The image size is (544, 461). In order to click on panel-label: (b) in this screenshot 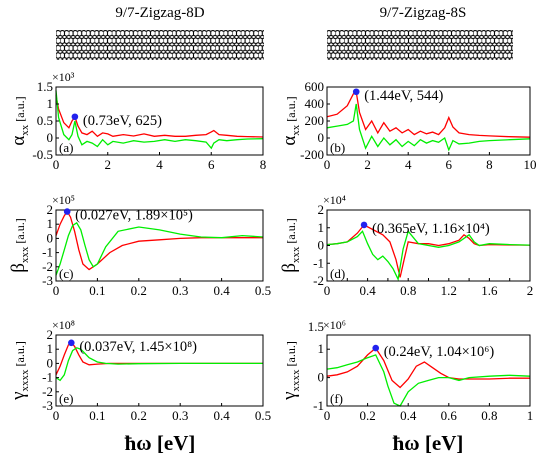, I will do `click(337, 147)`.